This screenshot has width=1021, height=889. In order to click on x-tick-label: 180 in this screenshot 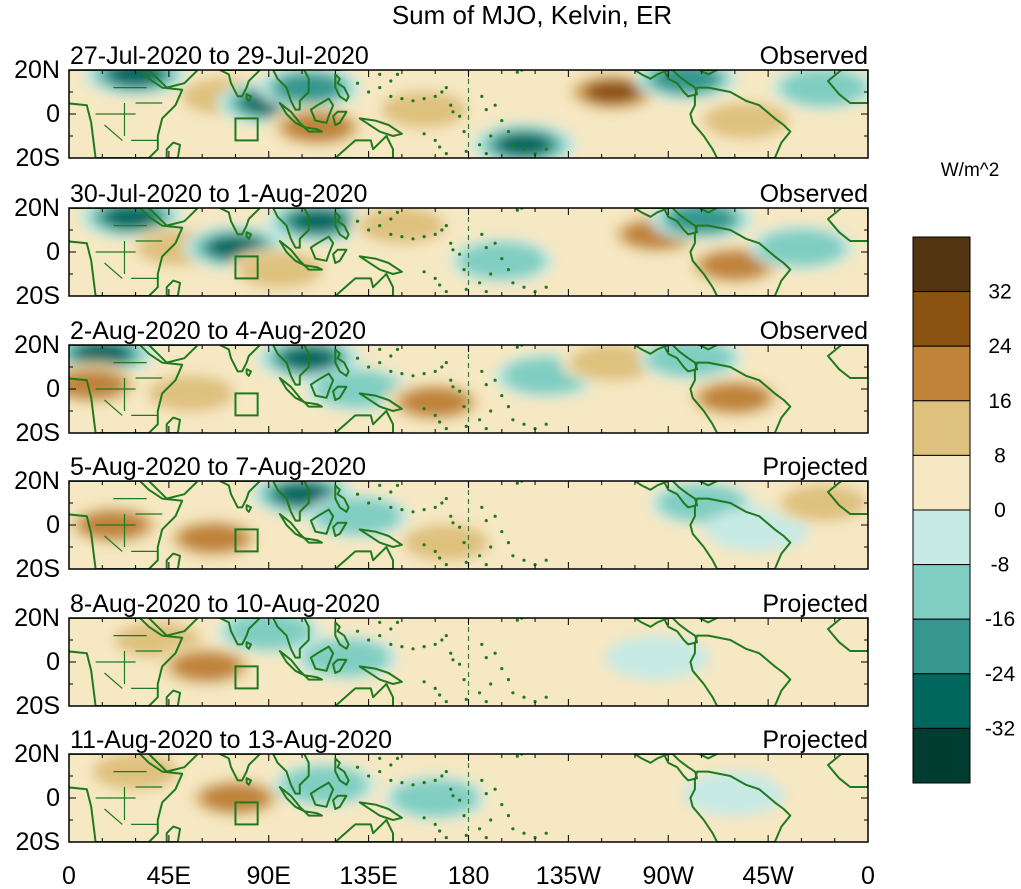, I will do `click(469, 875)`.